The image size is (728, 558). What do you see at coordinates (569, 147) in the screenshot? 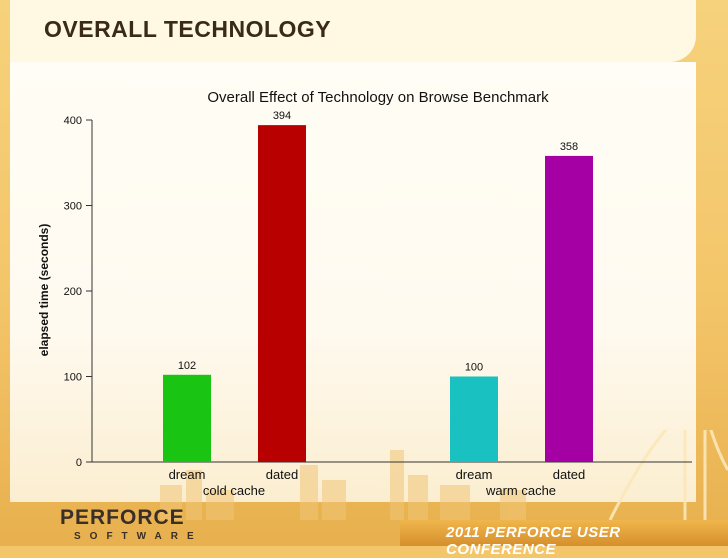
I see `bar-value-label: 358` at bounding box center [569, 147].